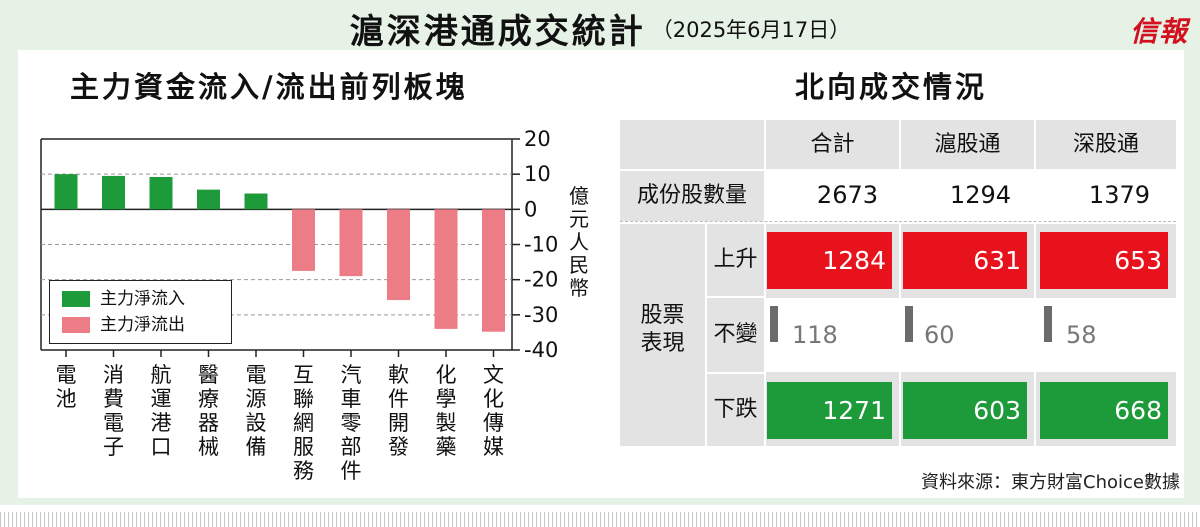 The height and width of the screenshot is (527, 1200). I want to click on unchanged-count-shenzhen: 58, so click(1081, 335).